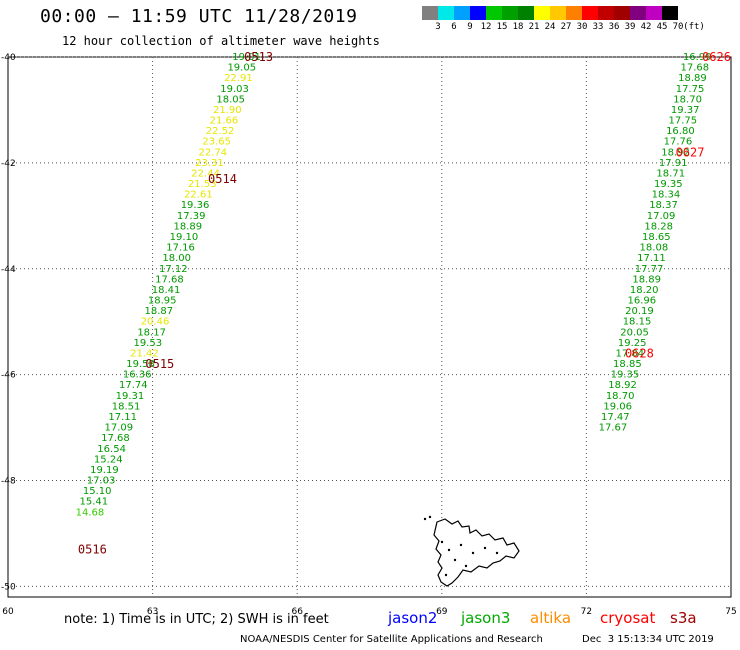 This screenshot has width=740, height=650. Describe the element at coordinates (159, 311) in the screenshot. I see `wave-height-value: 18.87` at that location.